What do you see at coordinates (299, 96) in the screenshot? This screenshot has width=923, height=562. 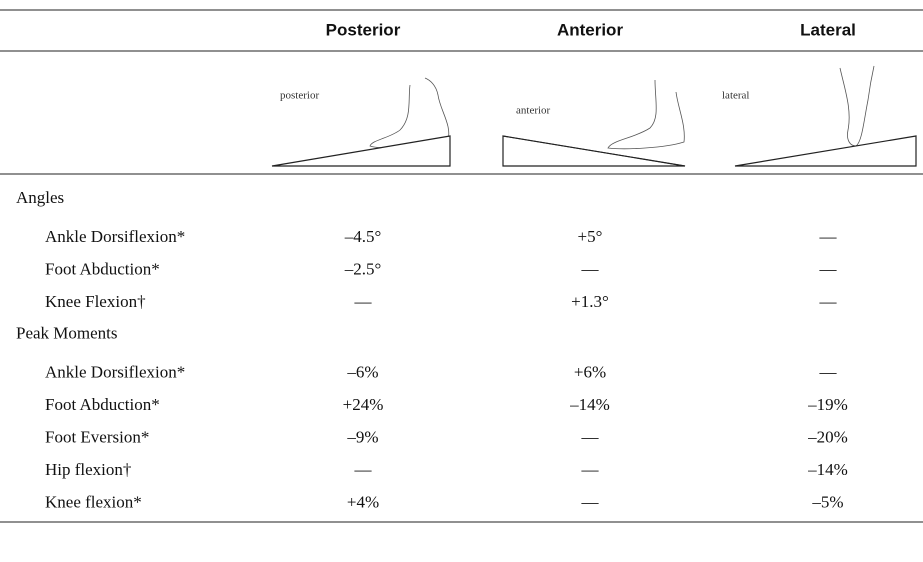 I see `image-label: posterior` at bounding box center [299, 96].